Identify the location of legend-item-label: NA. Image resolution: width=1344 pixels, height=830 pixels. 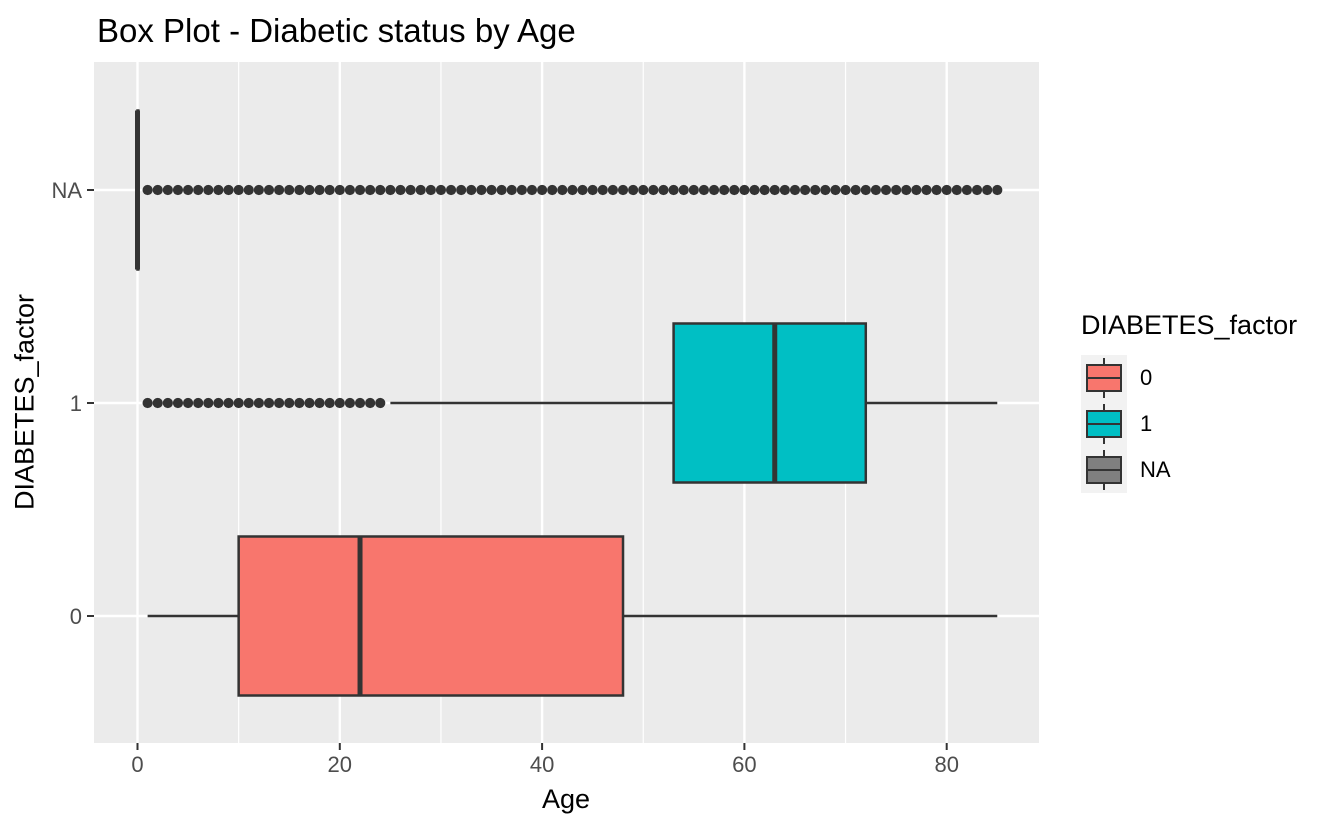
(1155, 469).